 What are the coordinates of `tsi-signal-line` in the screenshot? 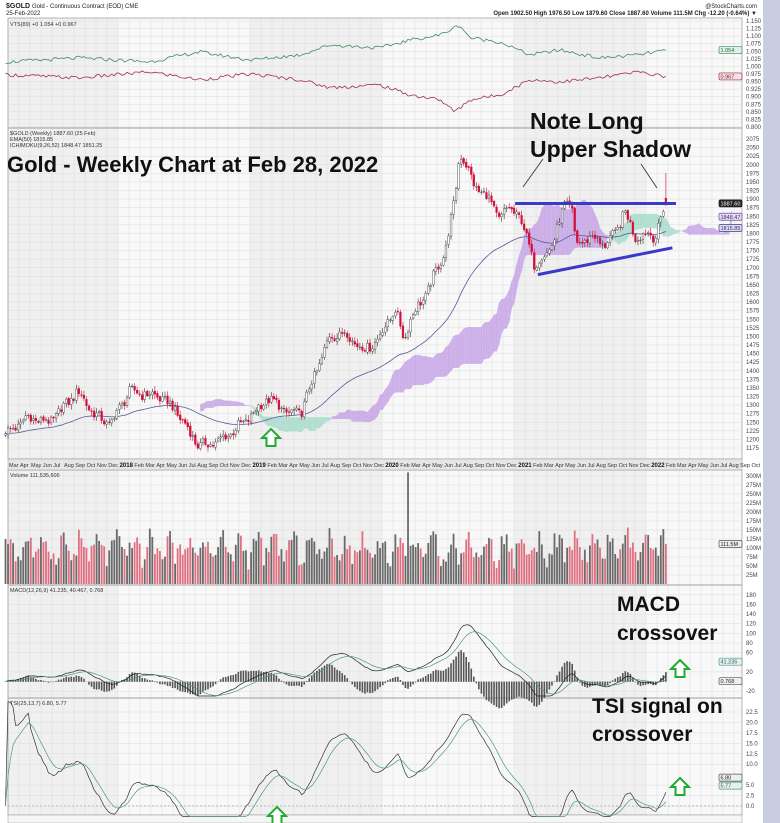 It's located at (336, 767).